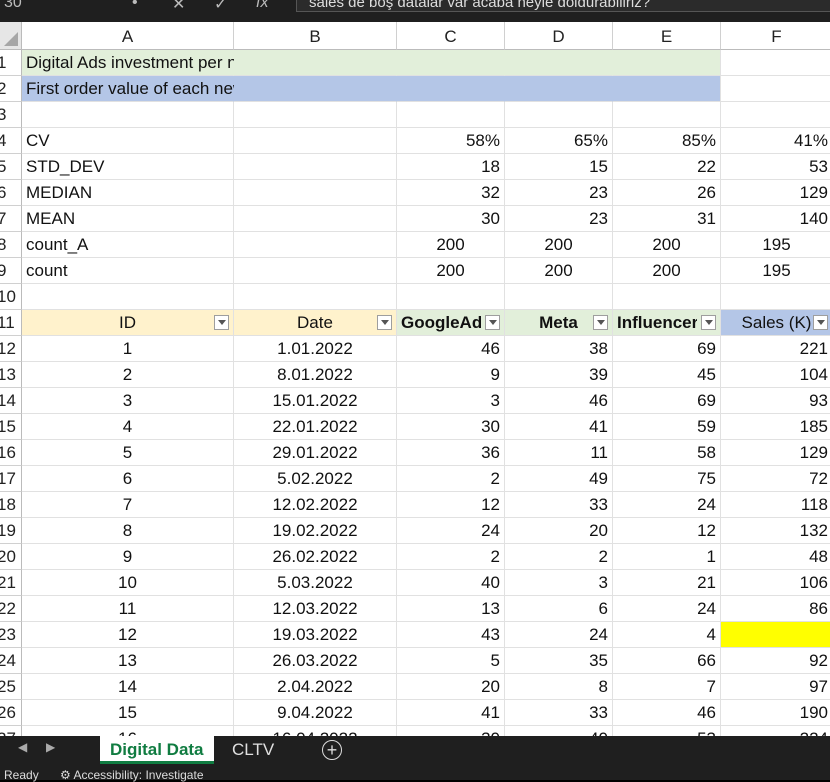  Describe the element at coordinates (315, 713) in the screenshot. I see `cell-b26: 9.04.2022` at that location.